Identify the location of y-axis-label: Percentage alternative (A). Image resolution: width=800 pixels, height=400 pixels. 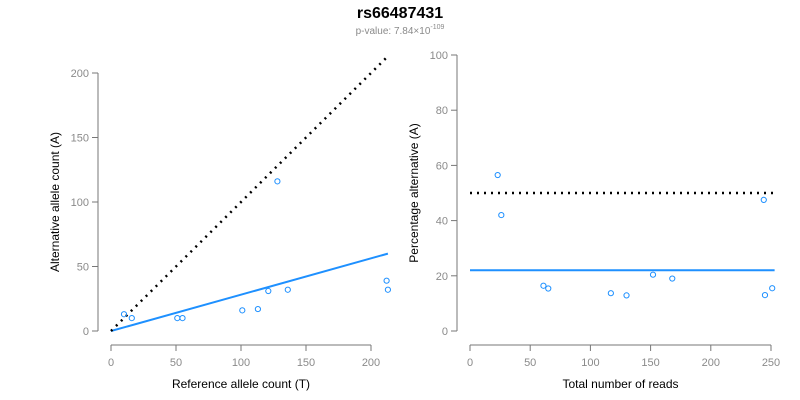
(414, 192).